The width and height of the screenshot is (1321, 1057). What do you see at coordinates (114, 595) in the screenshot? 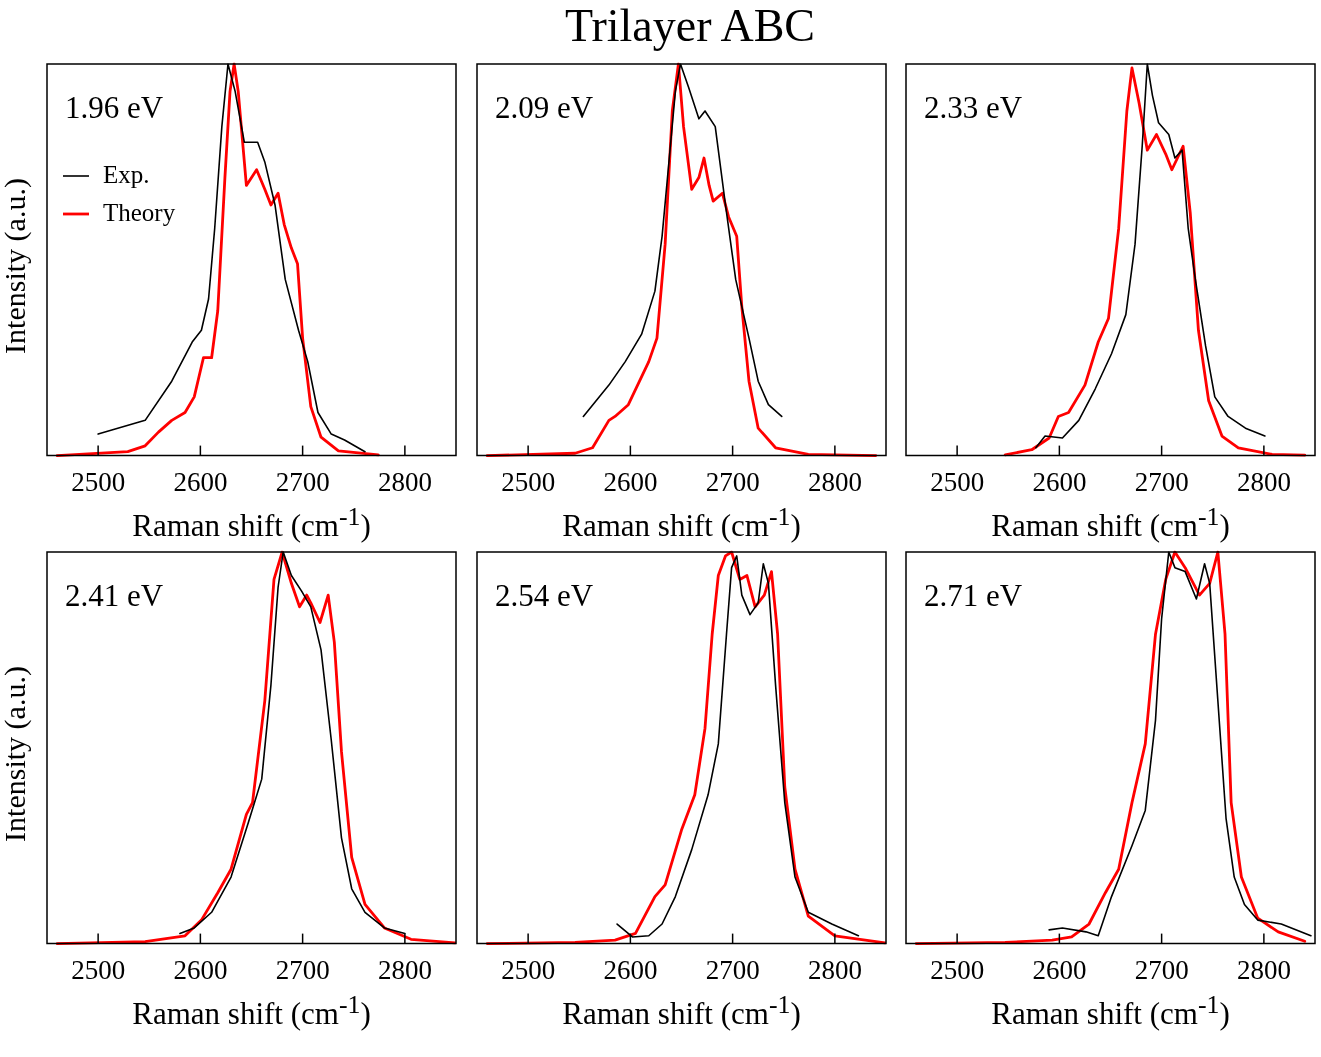
I see `annotation: 2.41 eV` at bounding box center [114, 595].